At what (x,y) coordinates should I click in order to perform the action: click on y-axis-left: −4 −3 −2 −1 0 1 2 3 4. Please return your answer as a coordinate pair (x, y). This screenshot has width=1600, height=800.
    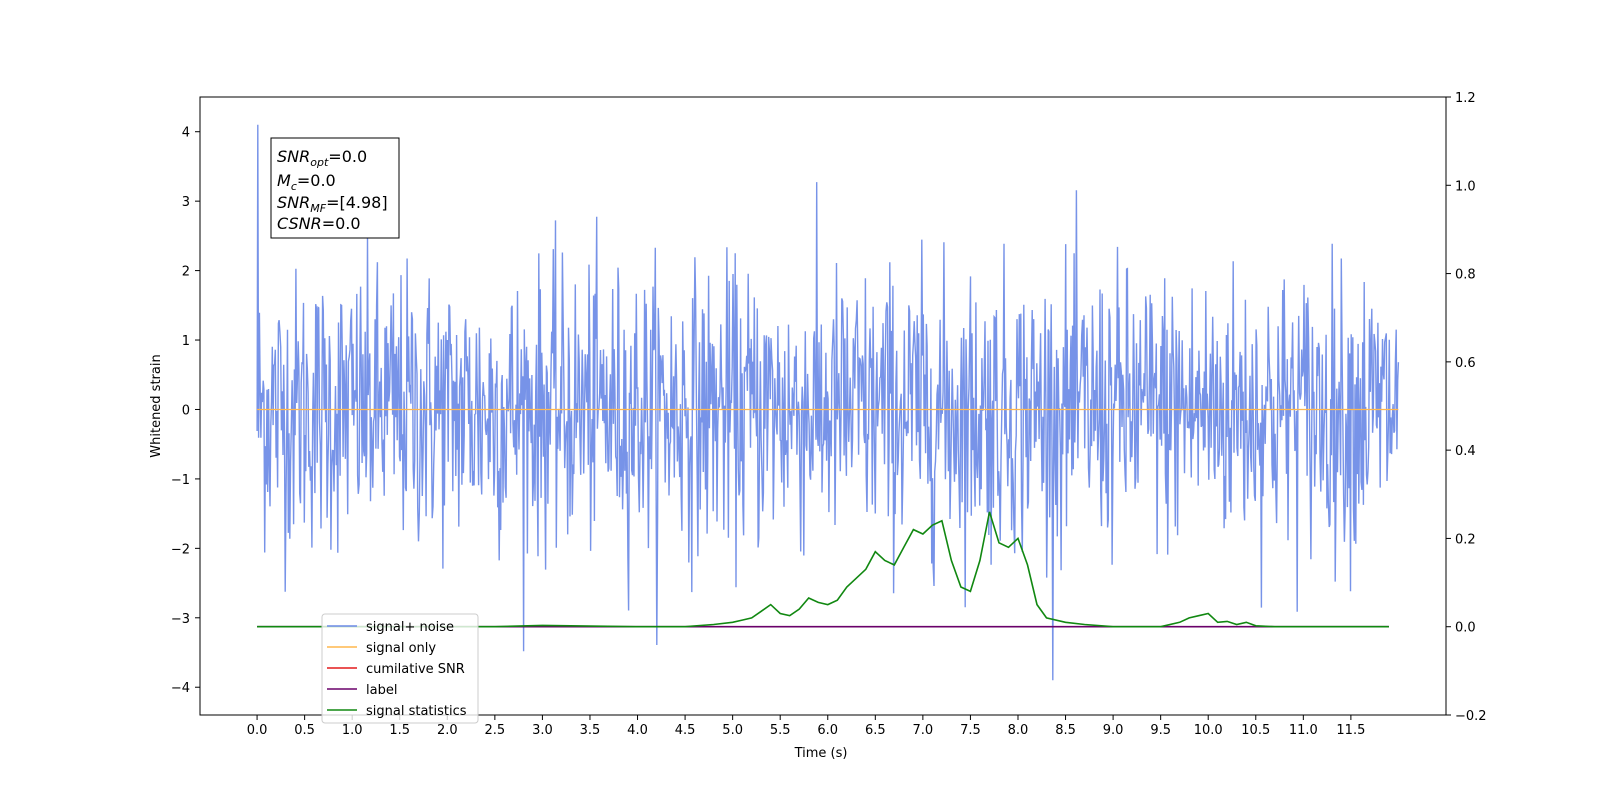
    Looking at the image, I should click on (185, 411).